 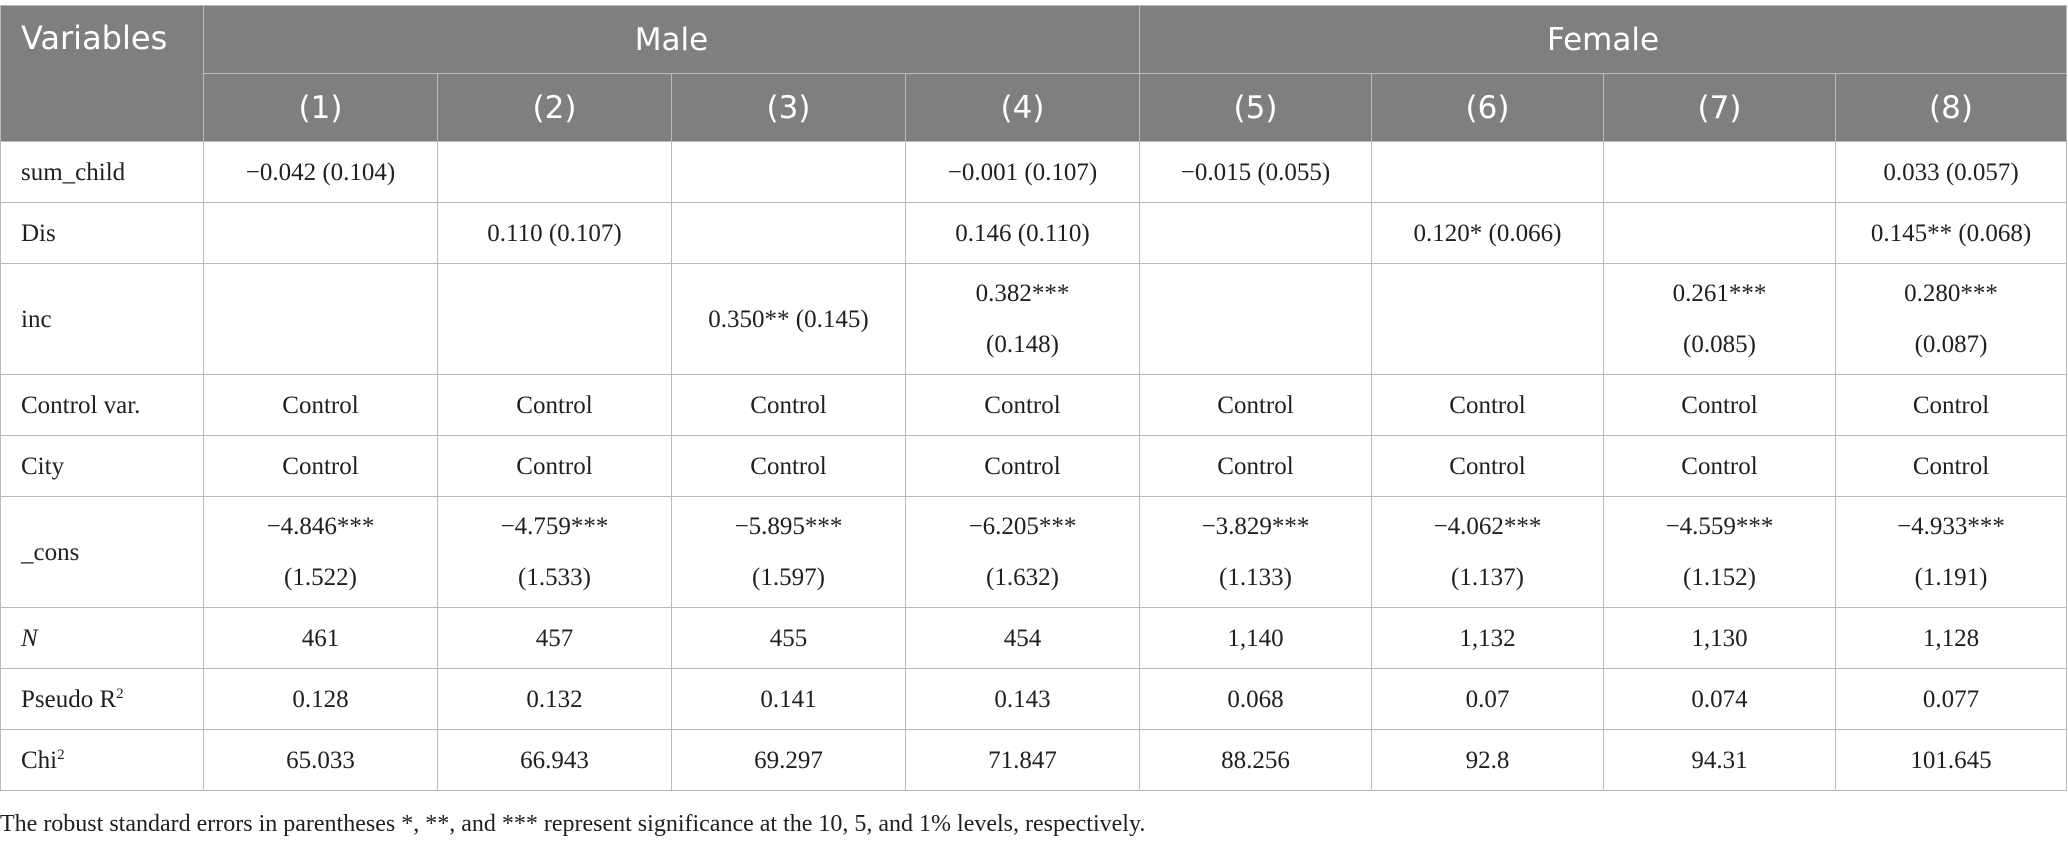 What do you see at coordinates (1022, 233) in the screenshot?
I see `table-cell: 0.146 (0.110)` at bounding box center [1022, 233].